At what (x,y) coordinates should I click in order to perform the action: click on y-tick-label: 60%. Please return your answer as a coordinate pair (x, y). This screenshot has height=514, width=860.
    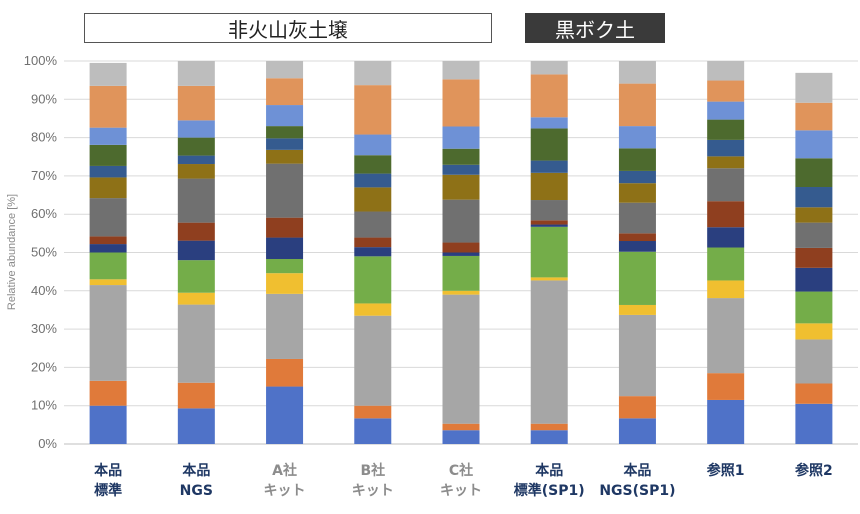
    Looking at the image, I should click on (44, 213).